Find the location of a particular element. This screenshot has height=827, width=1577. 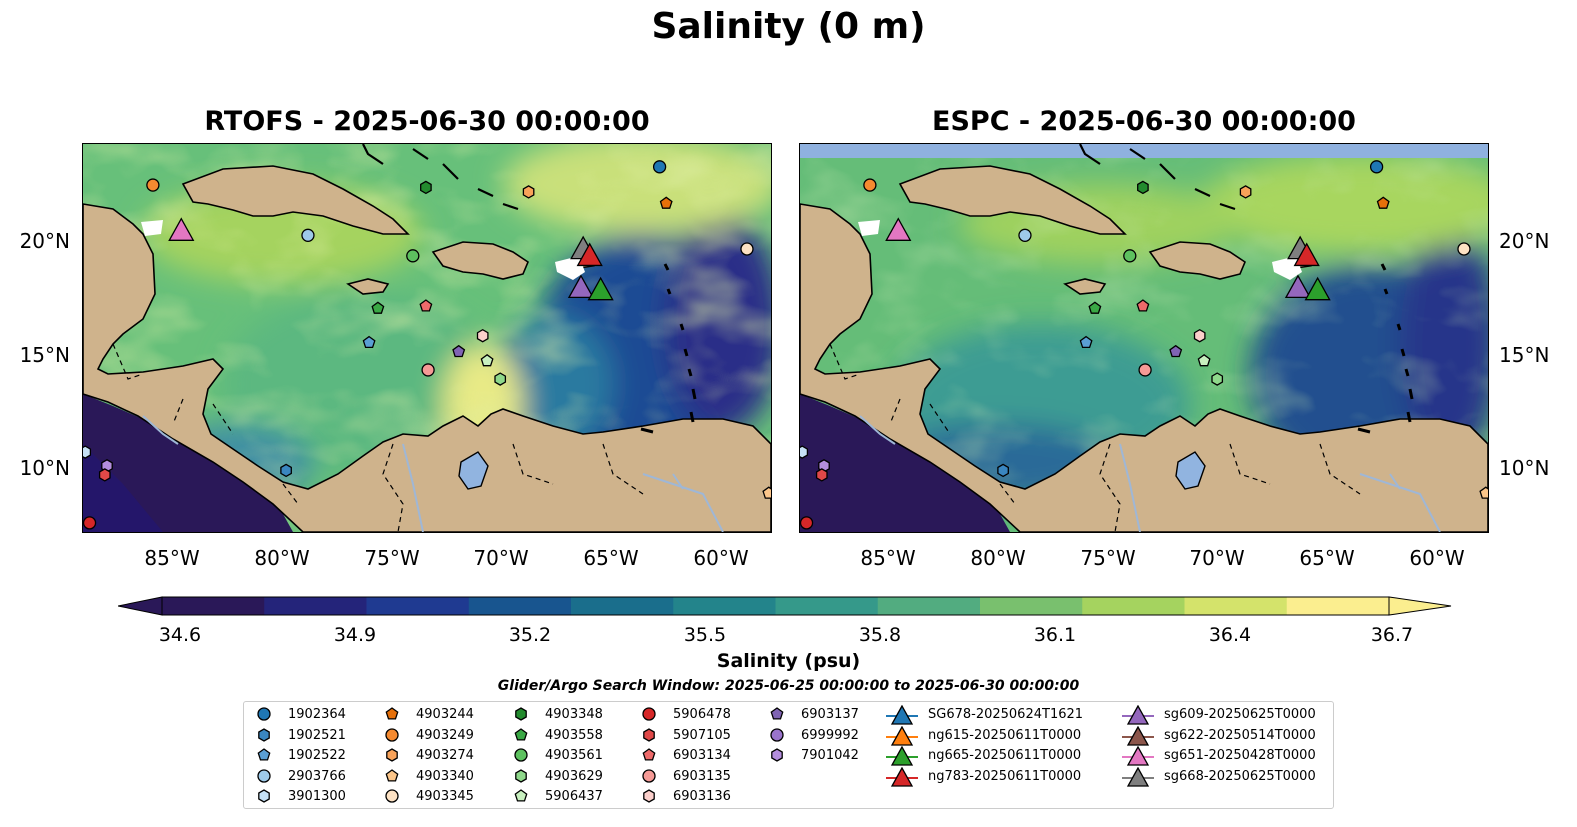

lon-label-rtofs: 65°W is located at coordinates (611, 558).